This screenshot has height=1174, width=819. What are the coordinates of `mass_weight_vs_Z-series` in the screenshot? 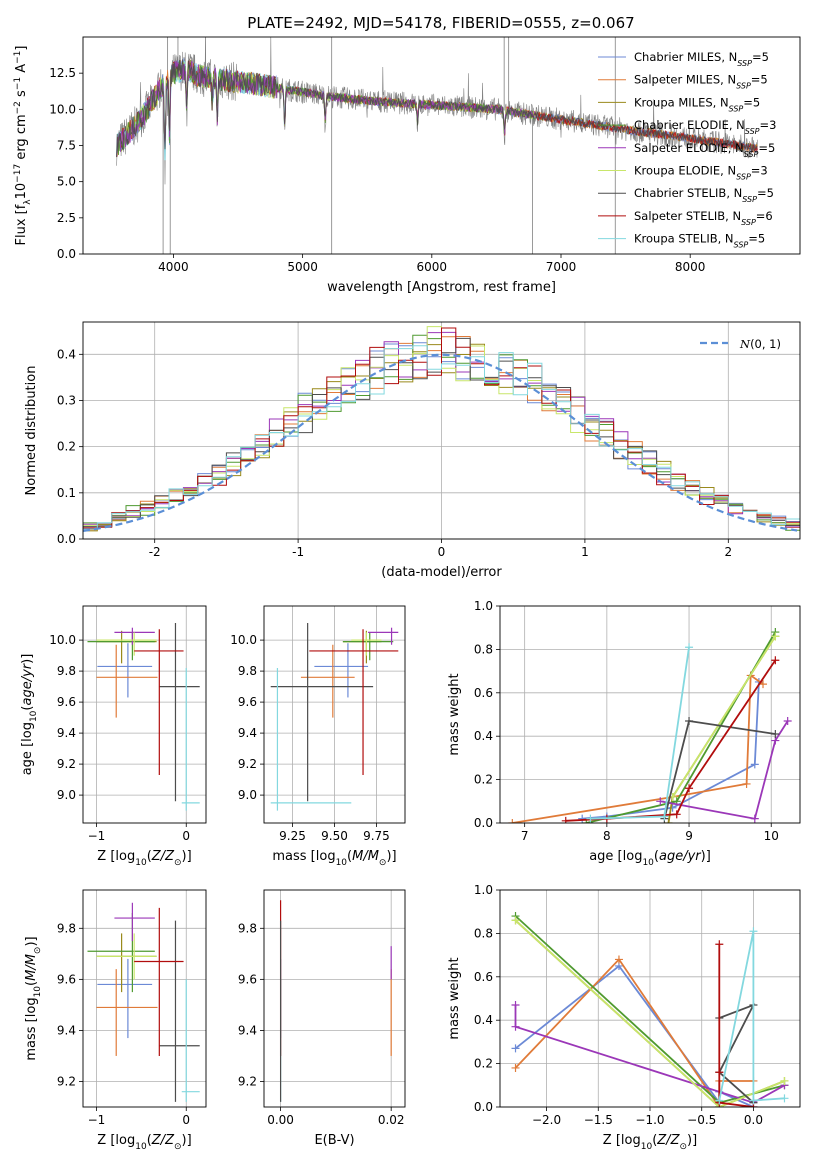 It's located at (650, 1009).